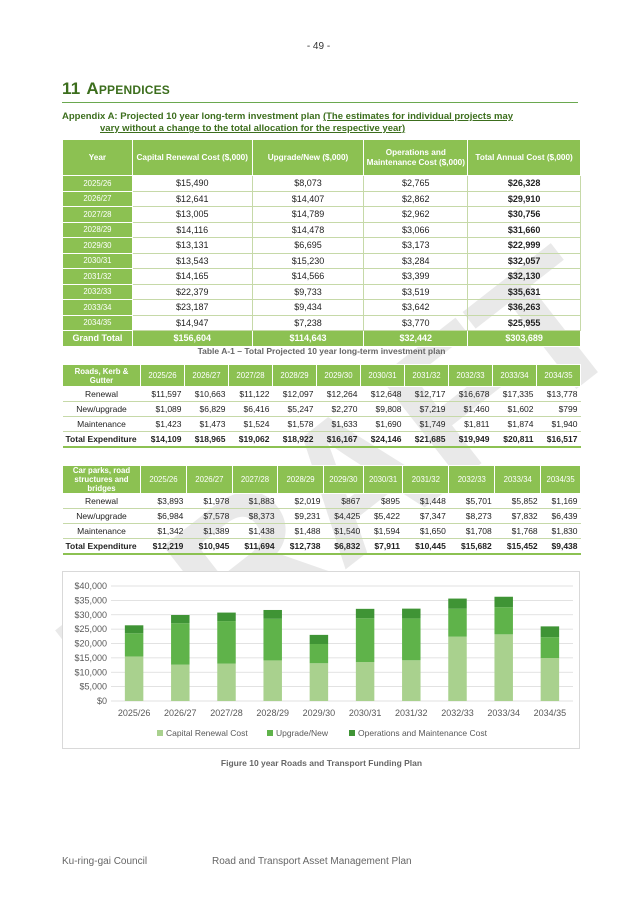 The height and width of the screenshot is (901, 637). I want to click on y-tick-label: $10,000, so click(90, 672).